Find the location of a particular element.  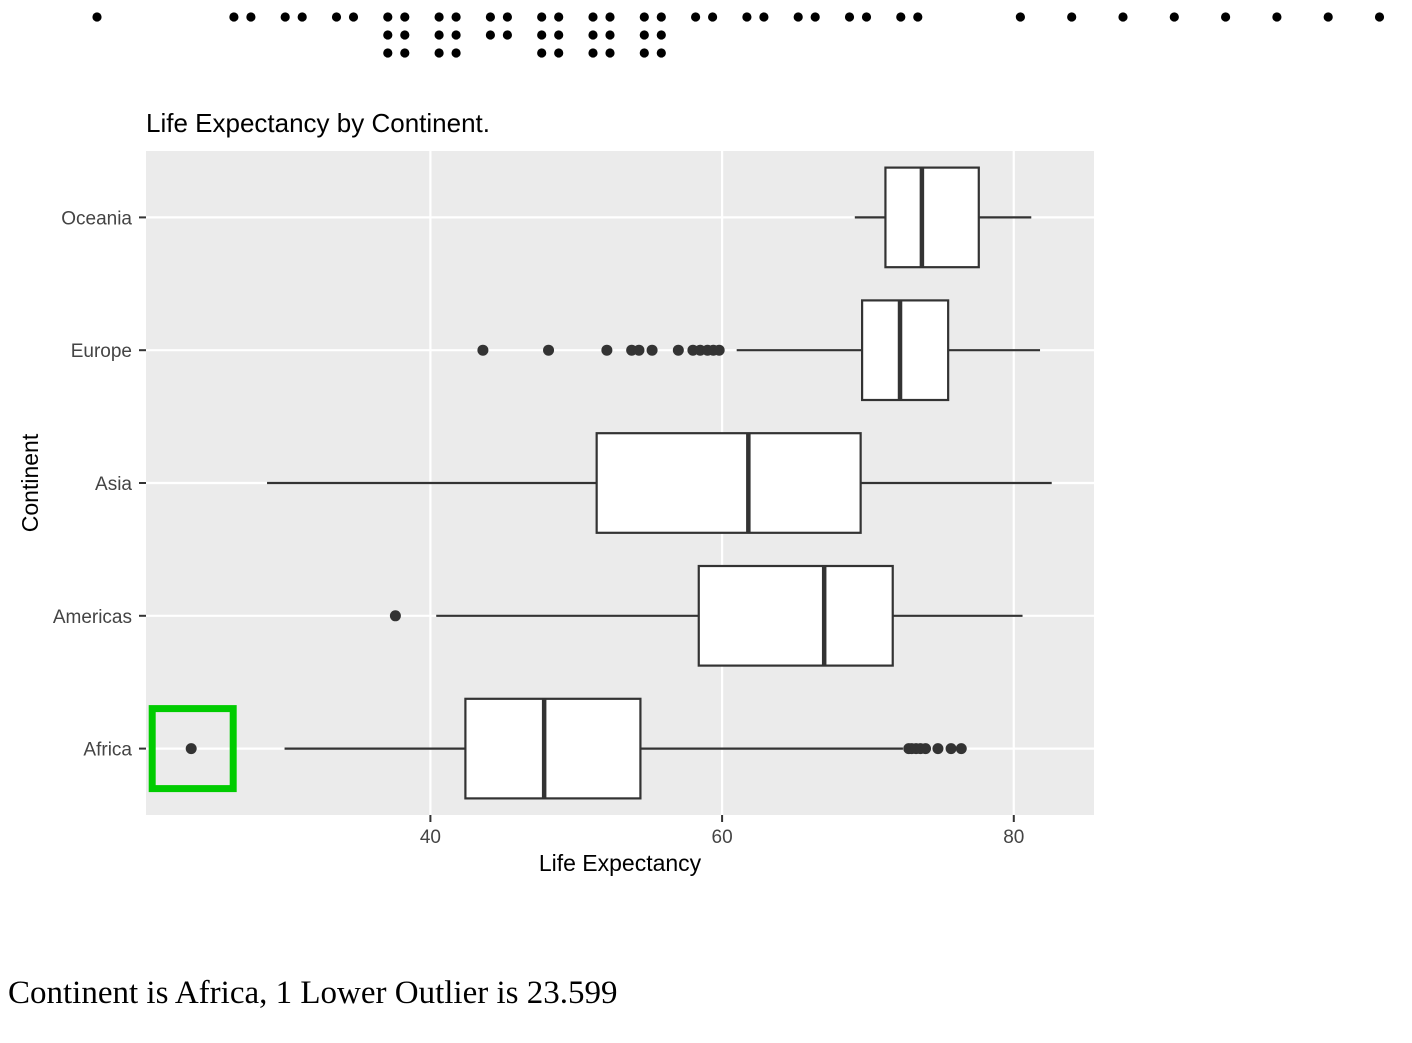

braille-display is located at coordinates (738, 35).